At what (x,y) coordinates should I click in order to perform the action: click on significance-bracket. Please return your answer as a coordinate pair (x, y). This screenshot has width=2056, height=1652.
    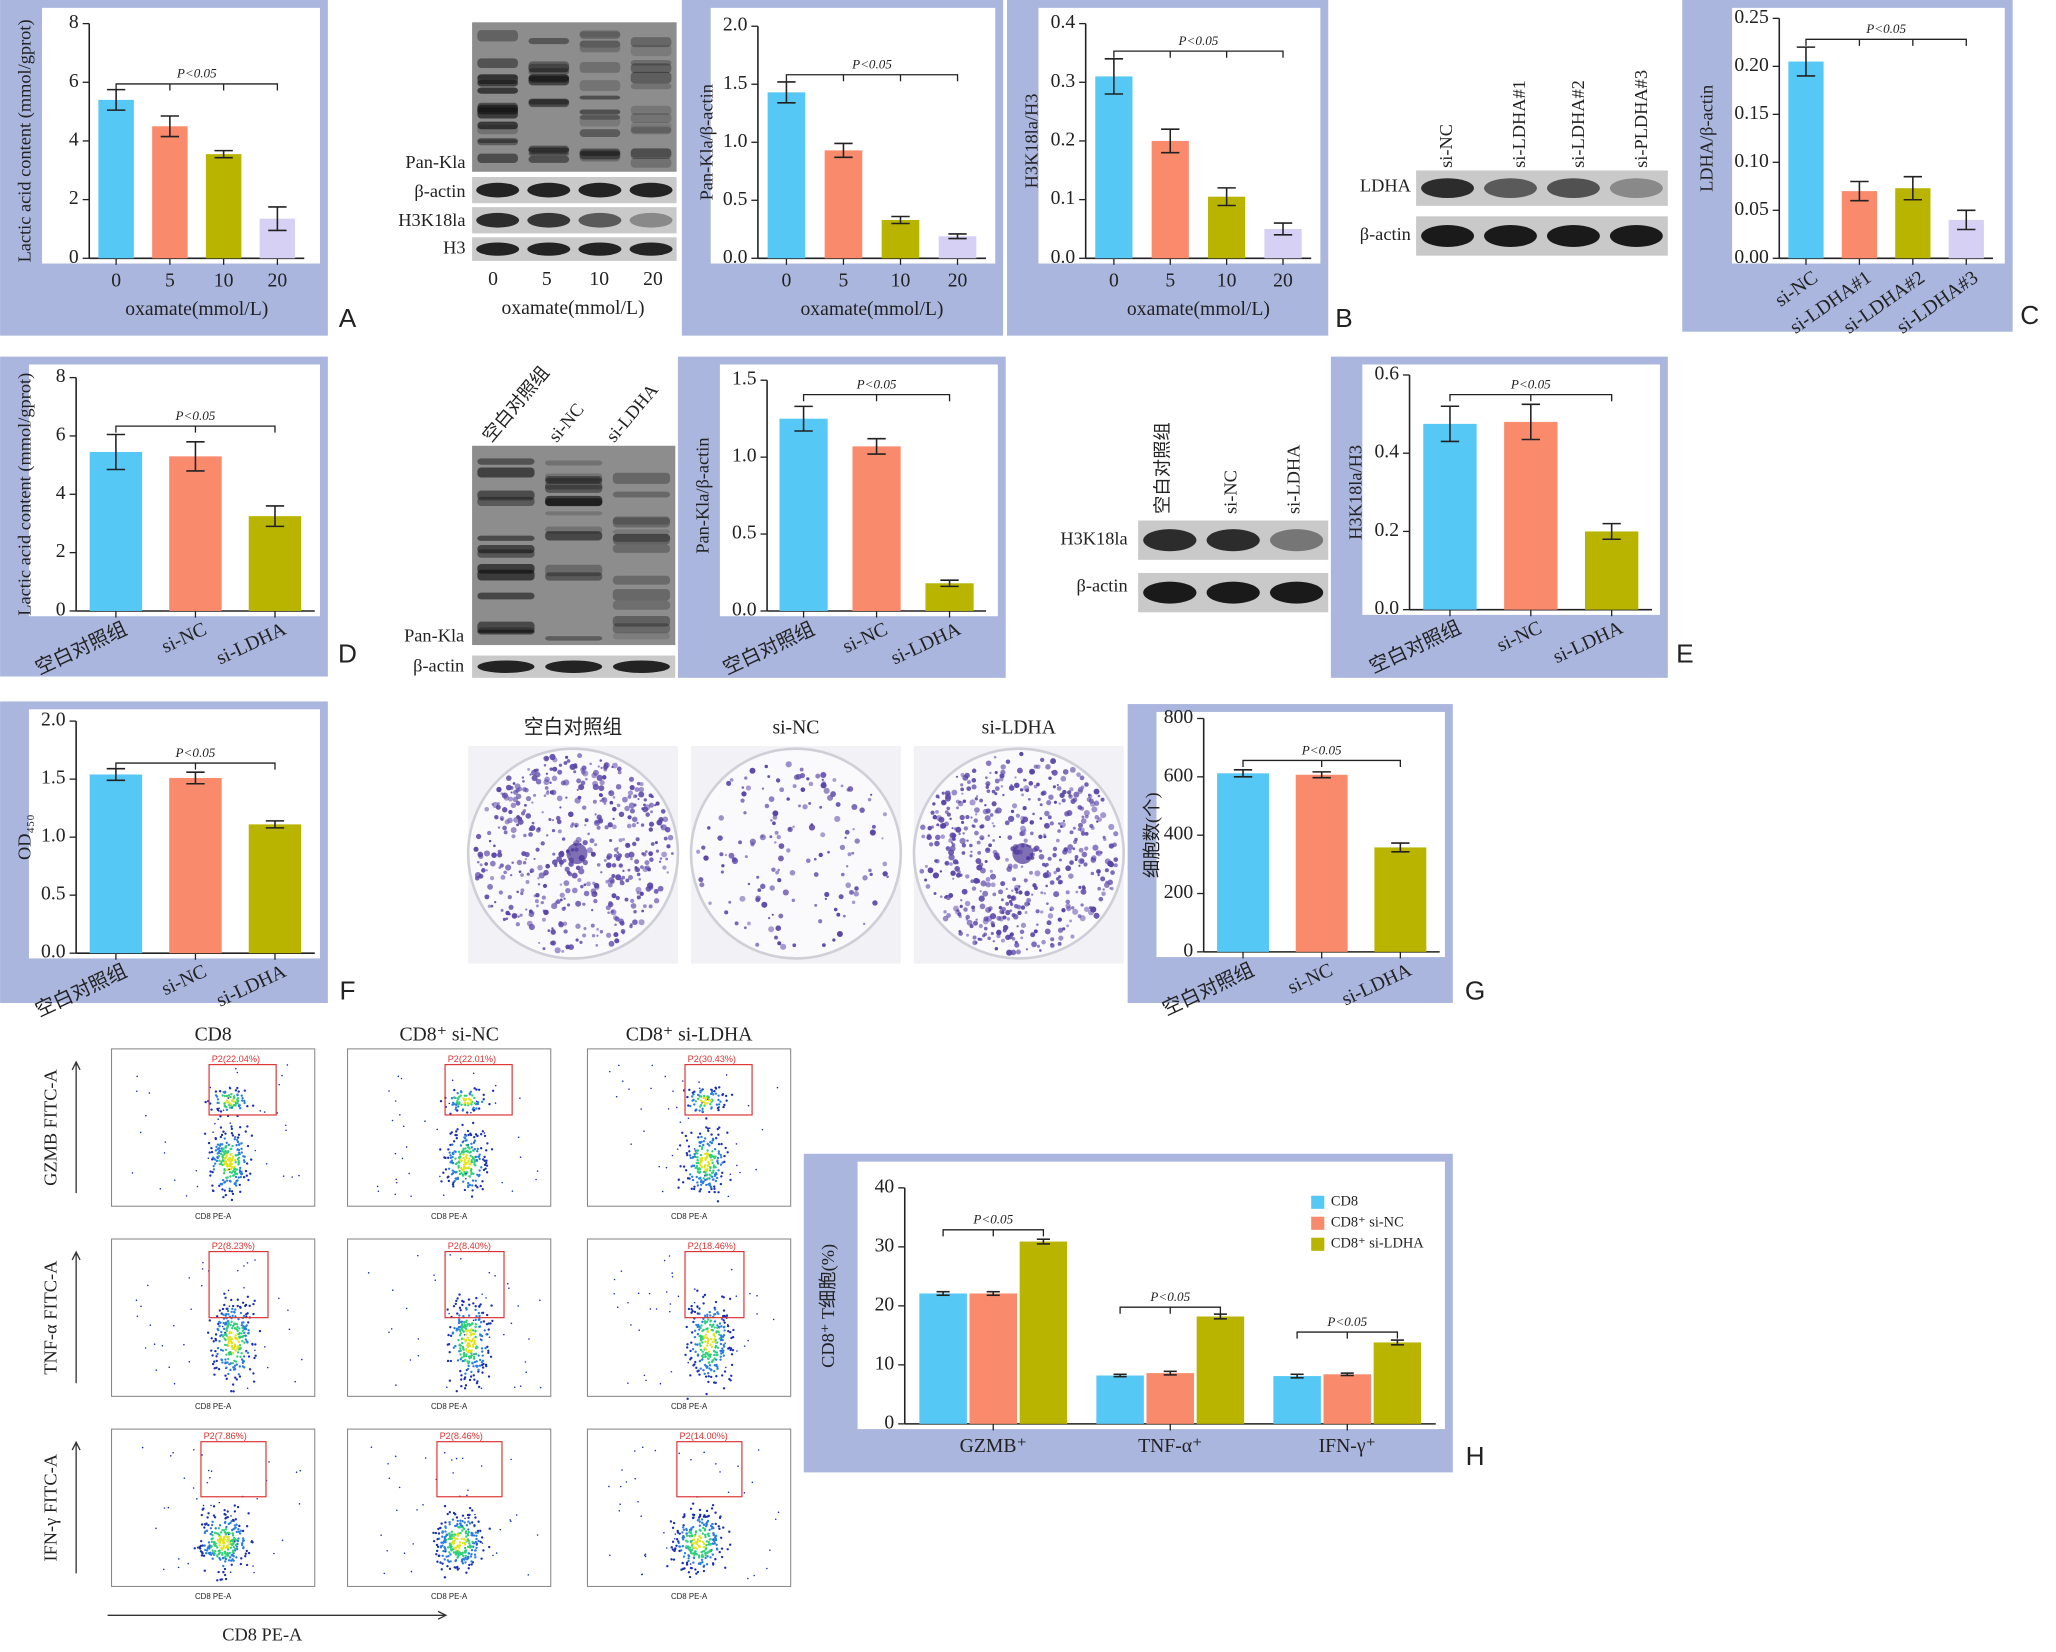
    Looking at the image, I should click on (876, 397).